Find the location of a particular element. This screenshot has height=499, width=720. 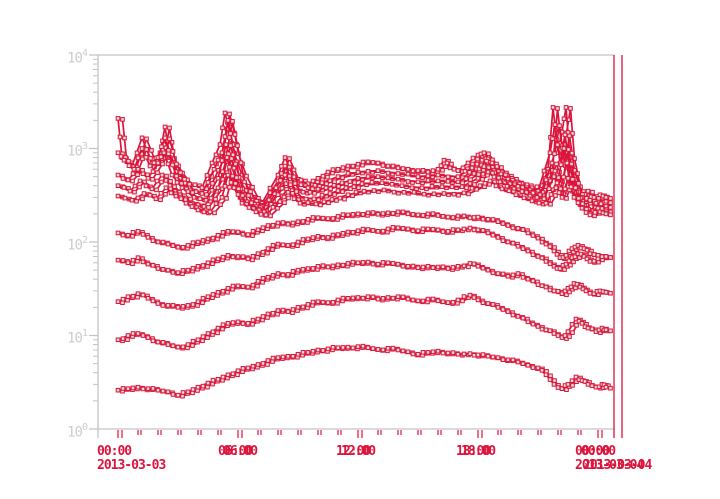

y-tick-label-1e2: 10² is located at coordinates (77, 244).